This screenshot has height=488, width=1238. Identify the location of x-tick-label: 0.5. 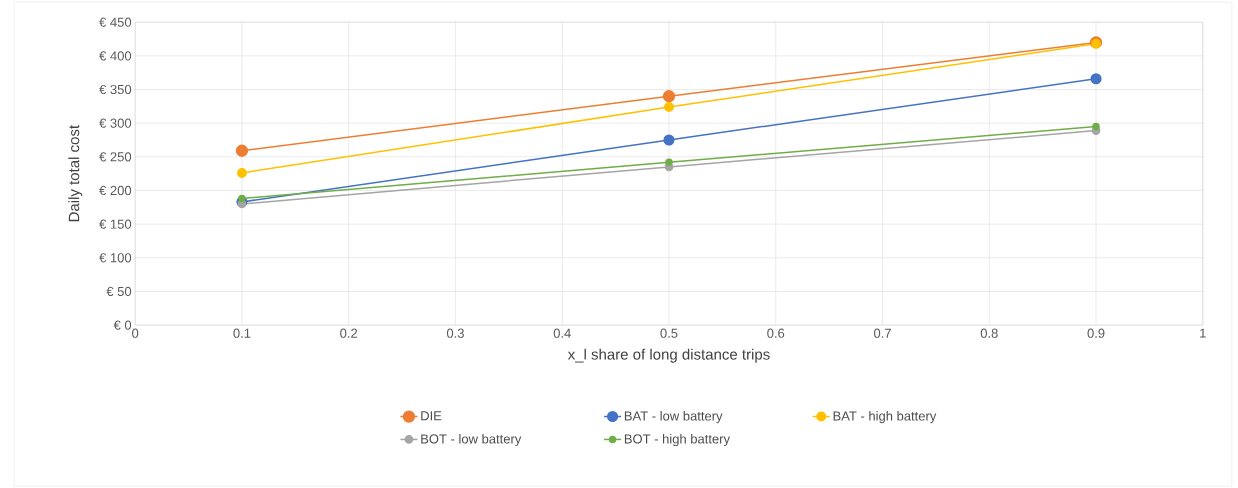
(669, 333).